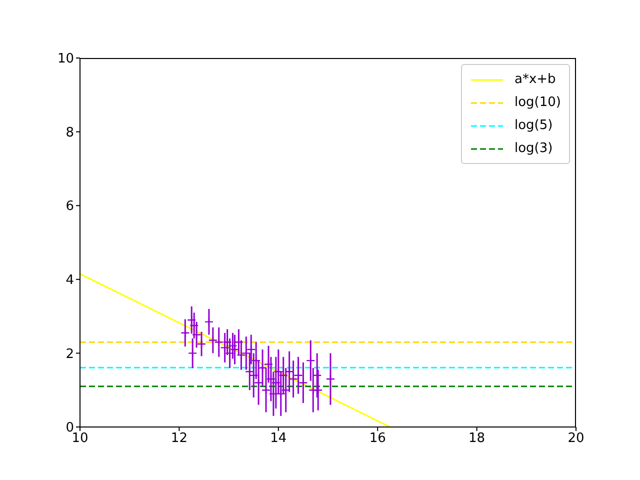 This screenshot has width=640, height=480. I want to click on legend-label: a*x+b, so click(535, 79).